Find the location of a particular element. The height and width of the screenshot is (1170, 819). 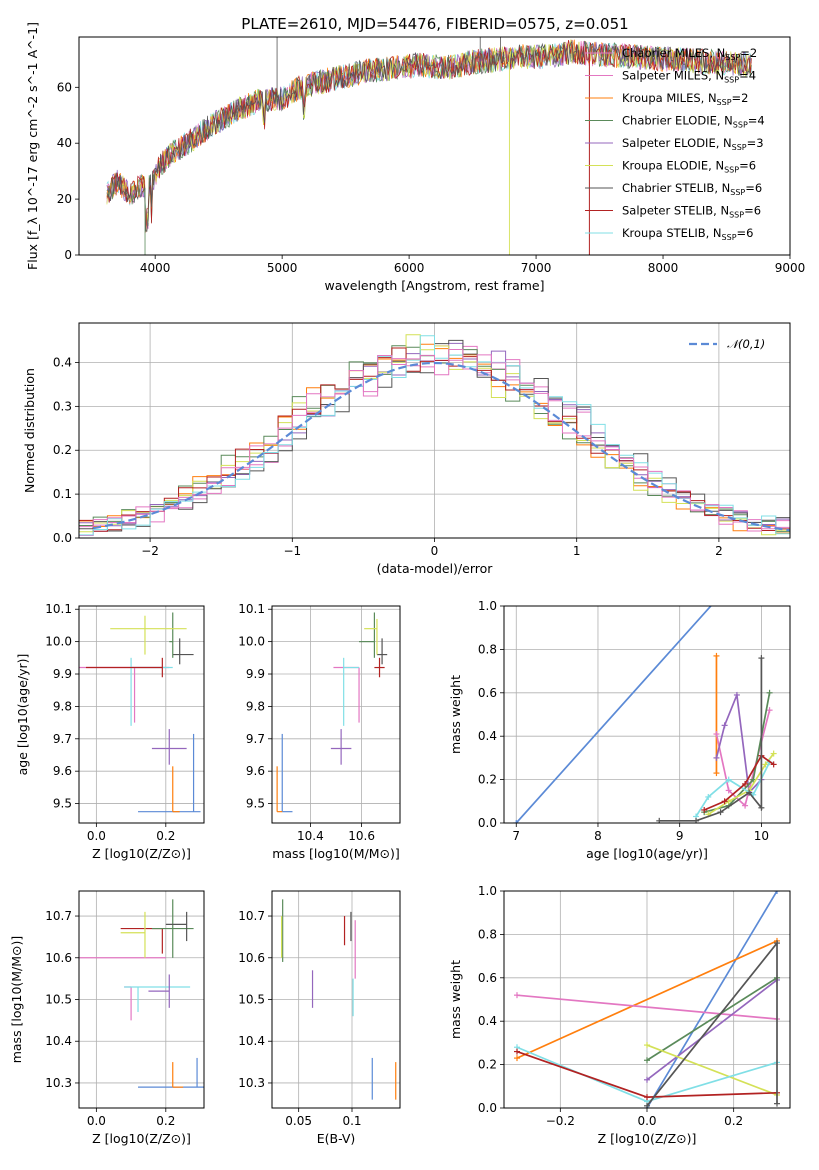

legend-label: 𝒩(0,1) is located at coordinates (746, 344).